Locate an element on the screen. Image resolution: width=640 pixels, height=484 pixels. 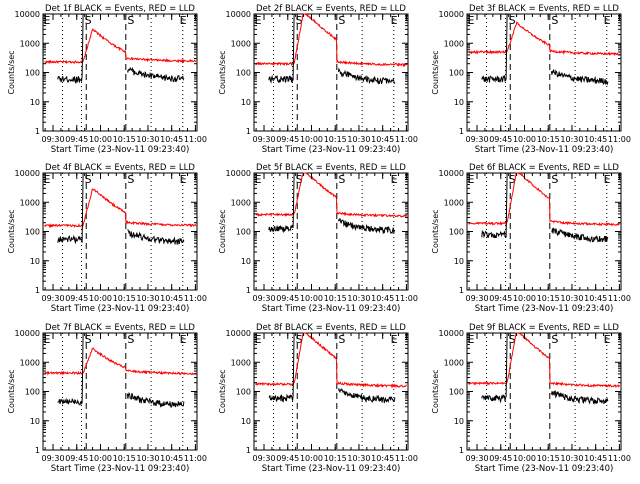
panel-title: Det 4f BLACK = Events, RED = LLD is located at coordinates (120, 168).